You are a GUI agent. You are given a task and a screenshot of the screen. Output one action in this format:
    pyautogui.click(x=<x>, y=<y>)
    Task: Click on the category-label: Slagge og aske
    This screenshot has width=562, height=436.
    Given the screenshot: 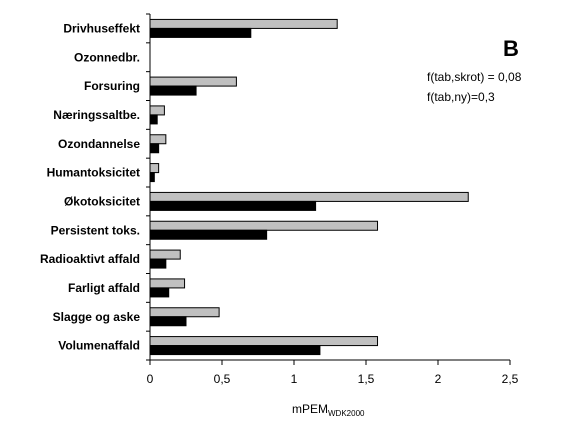 What is the action you would take?
    pyautogui.click(x=97, y=317)
    